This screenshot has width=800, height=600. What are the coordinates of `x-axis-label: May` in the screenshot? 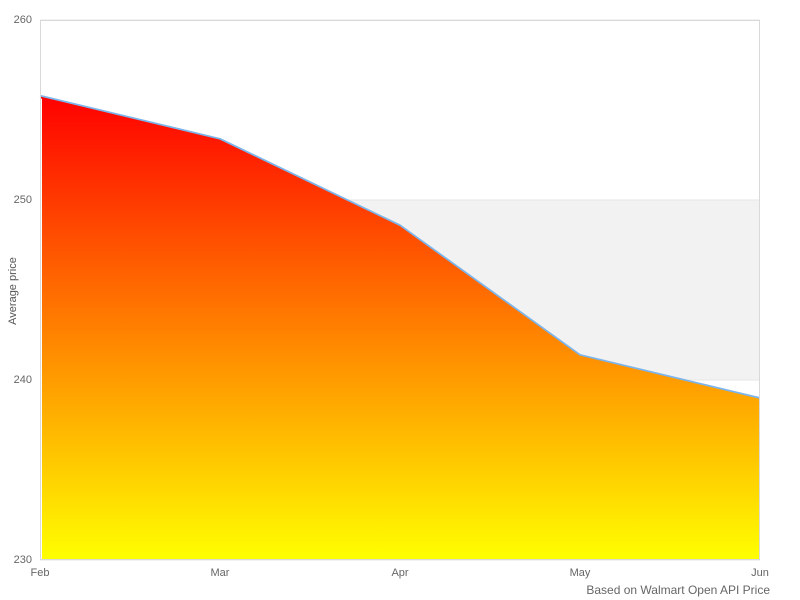 It's located at (580, 573).